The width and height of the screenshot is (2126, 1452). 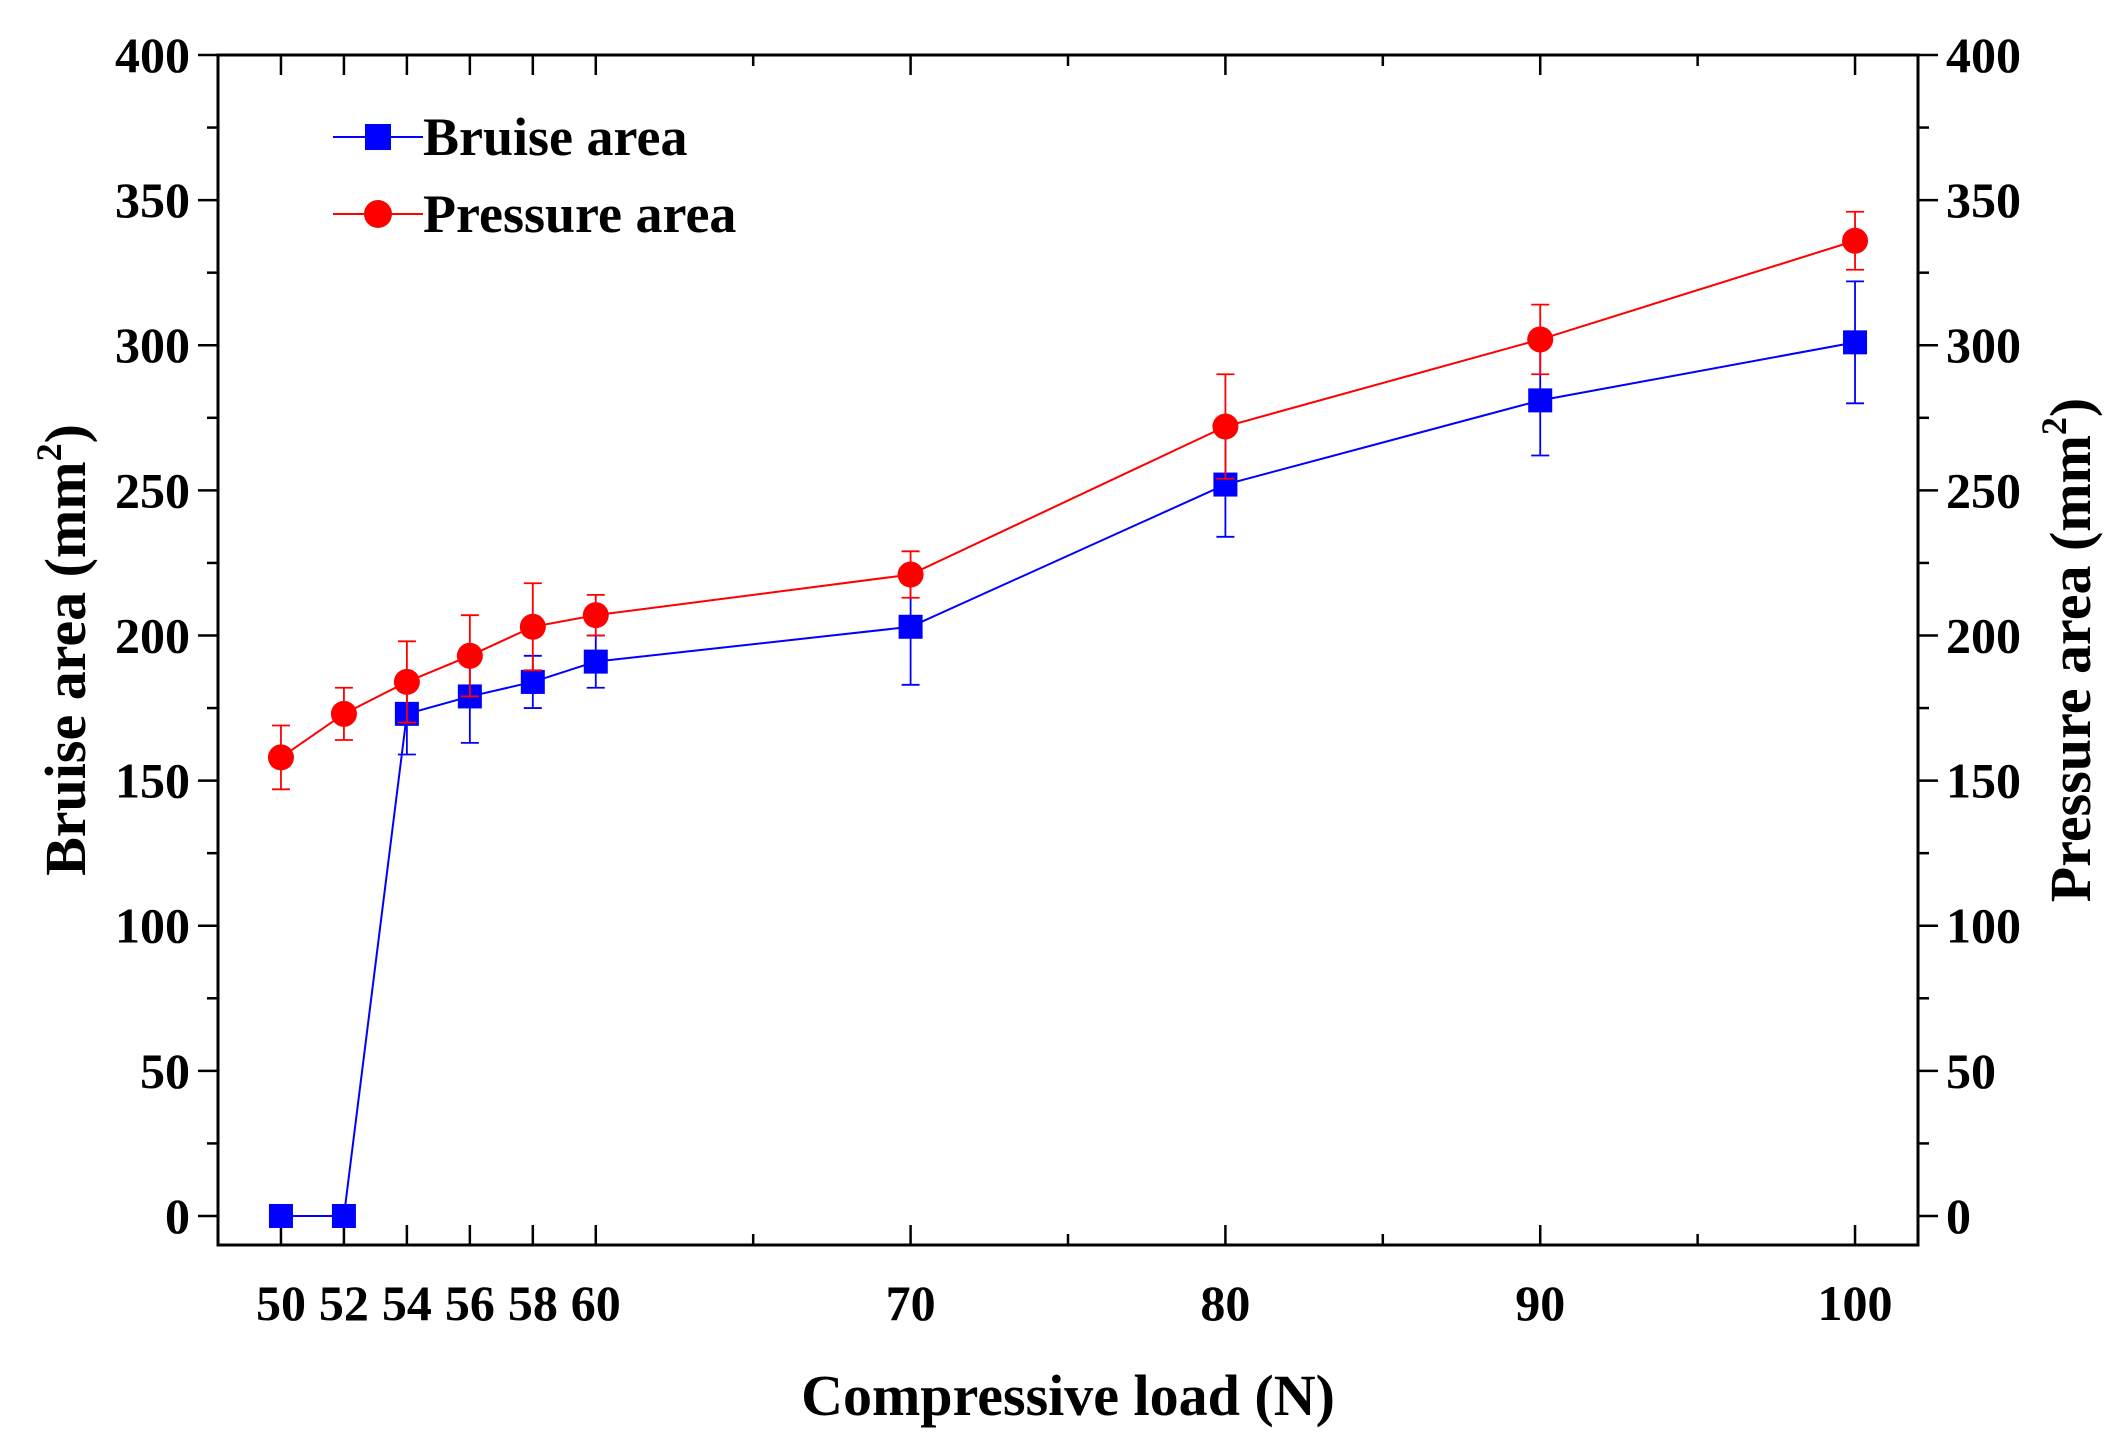 What do you see at coordinates (152, 490) in the screenshot?
I see `y-tick-label-left: 250` at bounding box center [152, 490].